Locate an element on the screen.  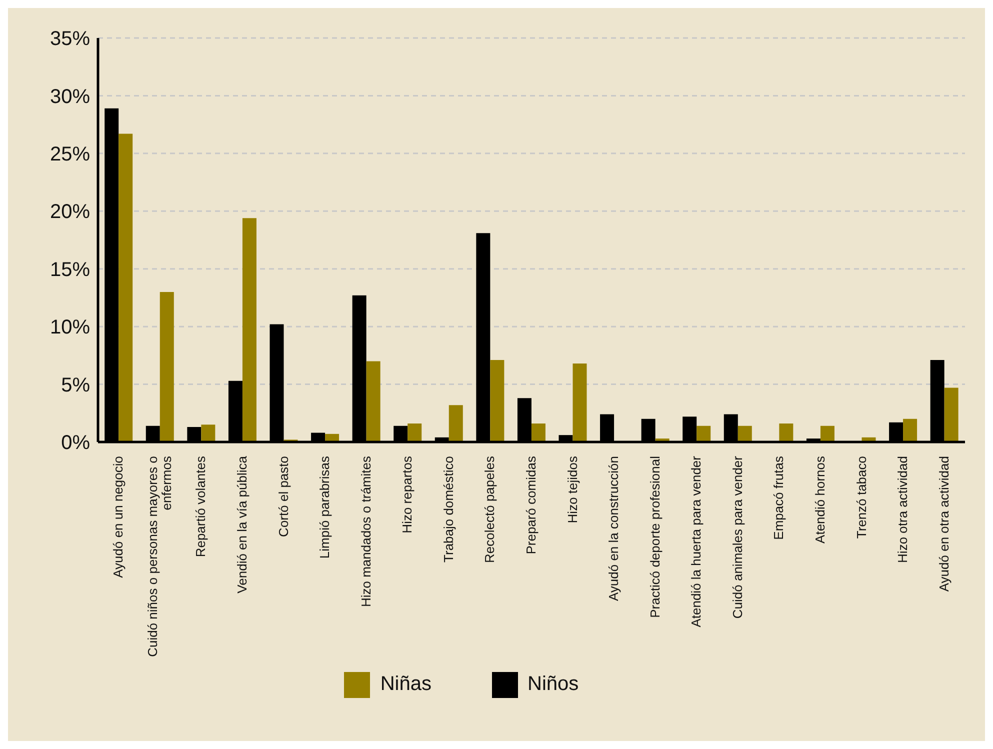
y-tick-label: 10% is located at coordinates (70, 327).